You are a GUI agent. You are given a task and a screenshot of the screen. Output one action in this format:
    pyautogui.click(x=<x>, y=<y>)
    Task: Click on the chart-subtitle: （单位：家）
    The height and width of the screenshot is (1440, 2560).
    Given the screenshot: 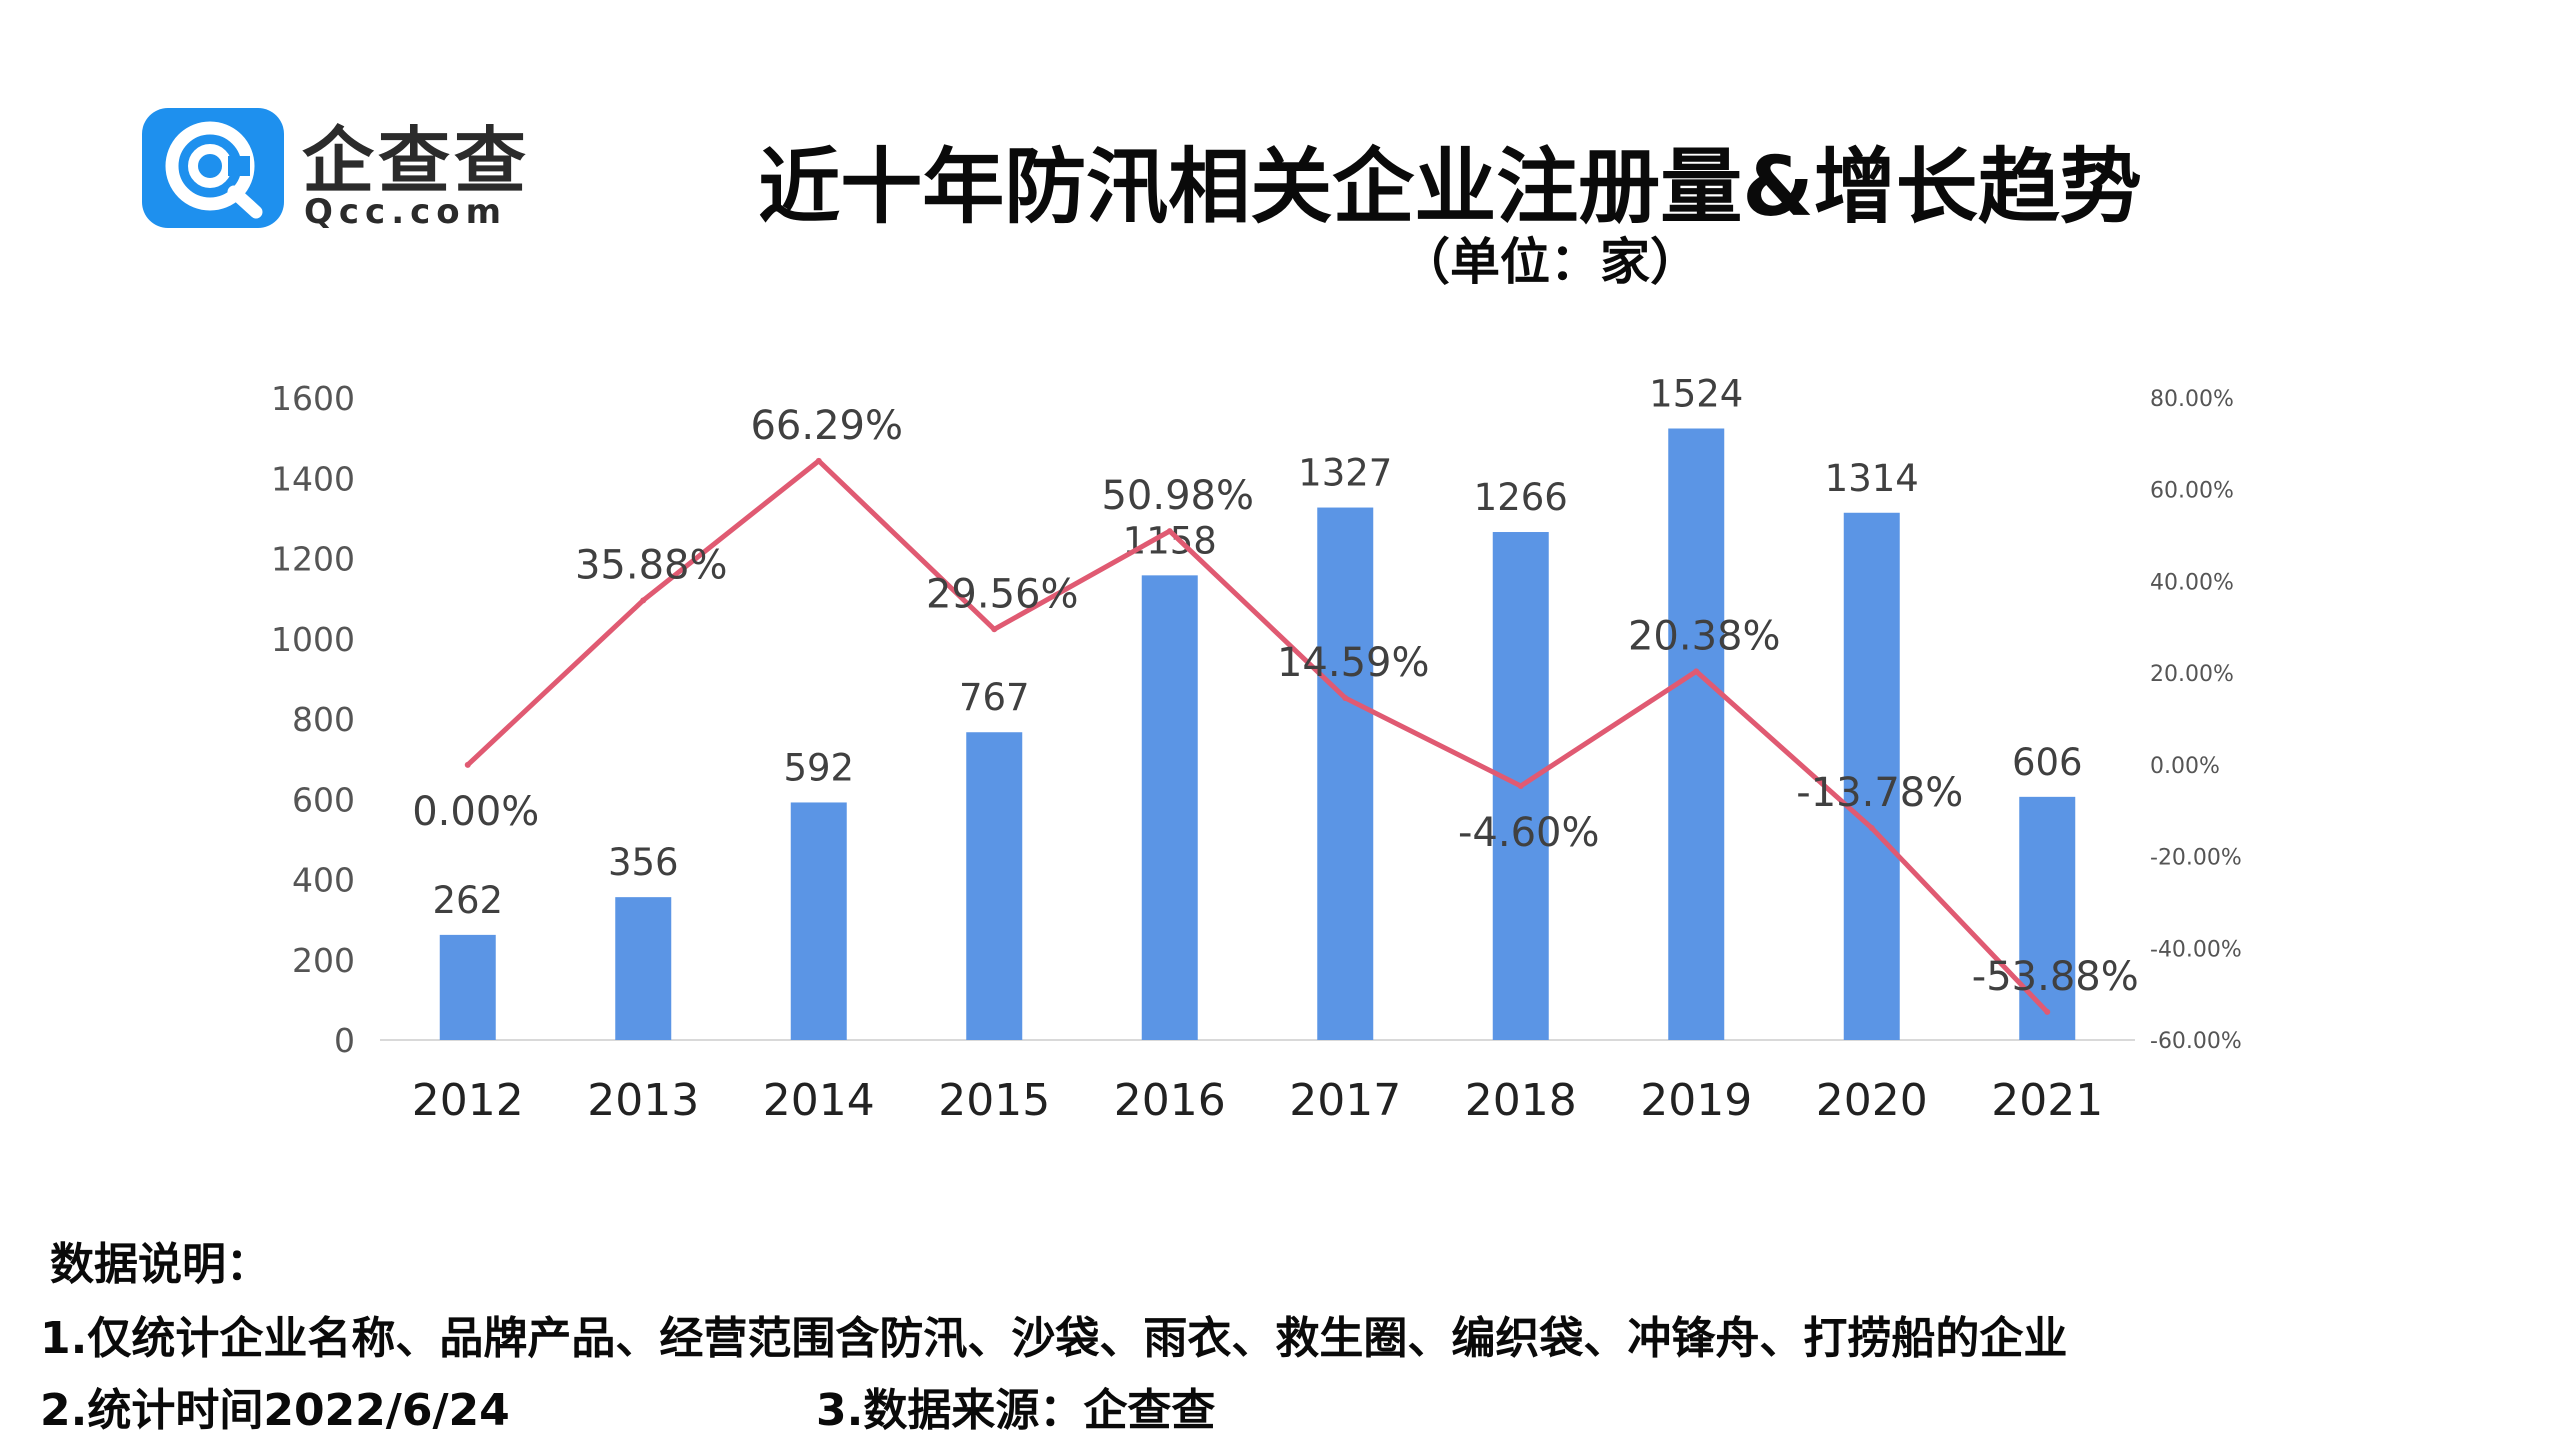 What is the action you would take?
    pyautogui.click(x=1550, y=262)
    